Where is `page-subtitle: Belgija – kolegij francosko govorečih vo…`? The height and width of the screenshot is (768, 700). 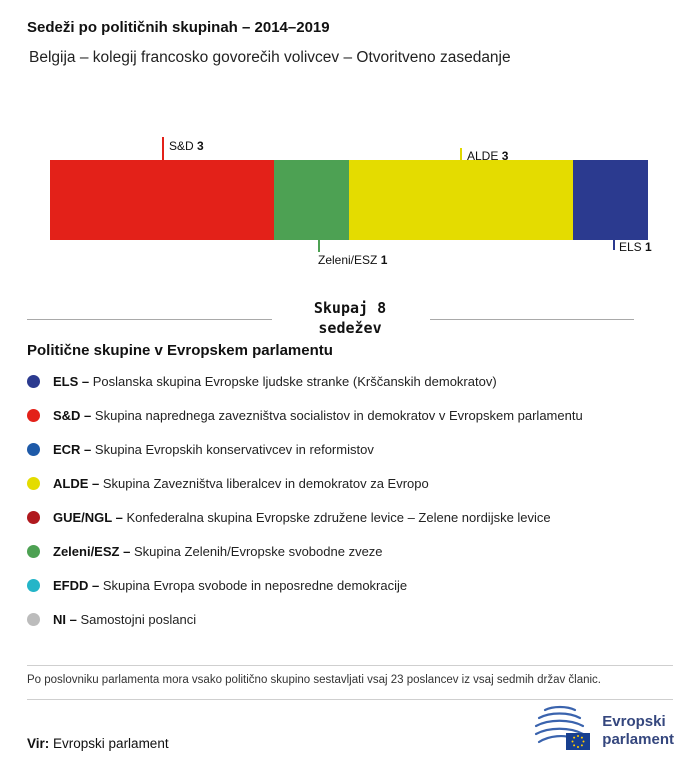
page-subtitle: Belgija – kolegij francosko govorečih vo… is located at coordinates (270, 57).